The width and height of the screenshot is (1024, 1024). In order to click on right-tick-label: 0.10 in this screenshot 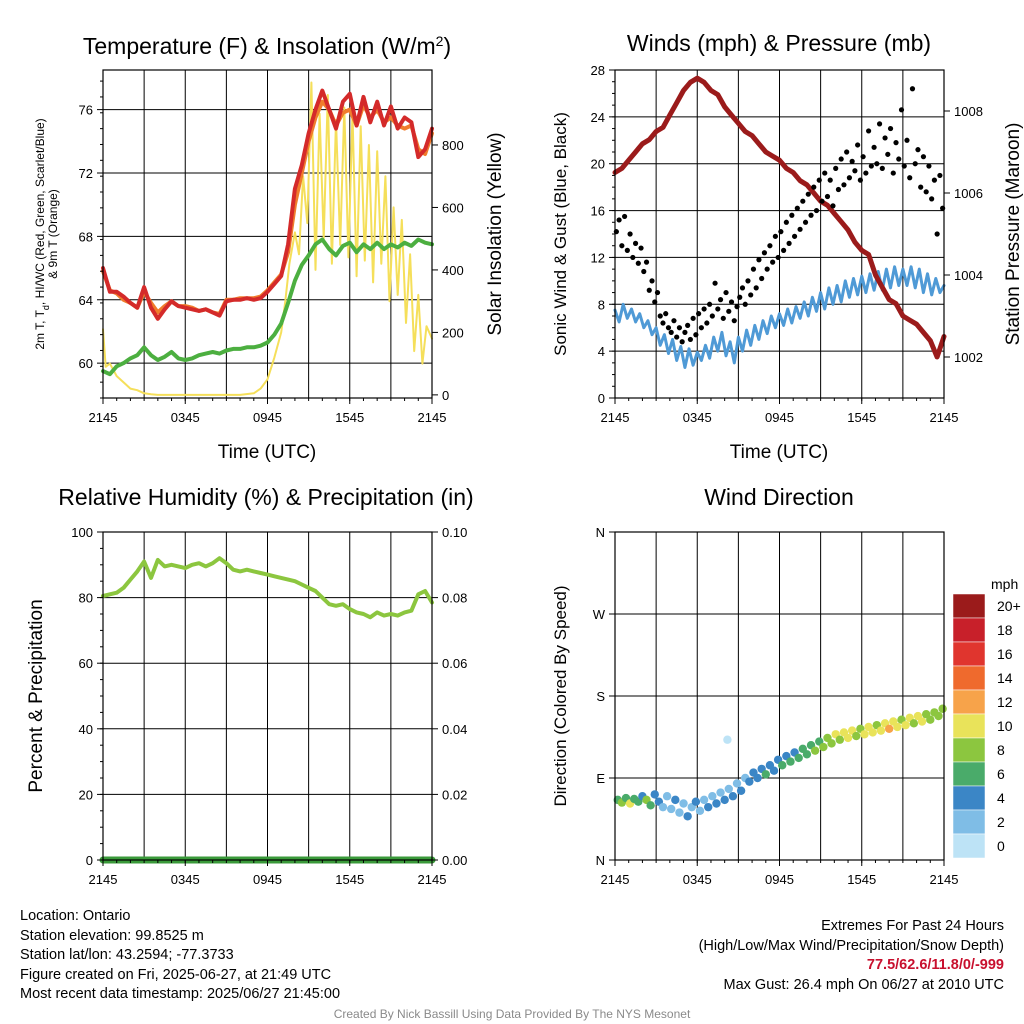, I will do `click(454, 532)`.